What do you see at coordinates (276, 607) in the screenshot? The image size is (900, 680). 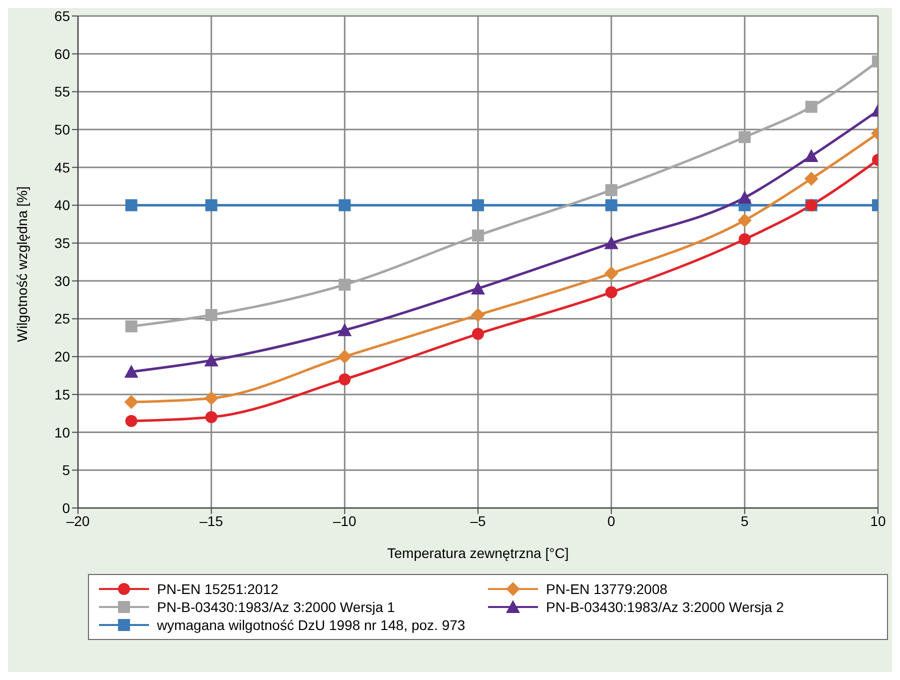 I see `legend-label: PN-B-03430:1983/Az 3:2000 Wersja 1` at bounding box center [276, 607].